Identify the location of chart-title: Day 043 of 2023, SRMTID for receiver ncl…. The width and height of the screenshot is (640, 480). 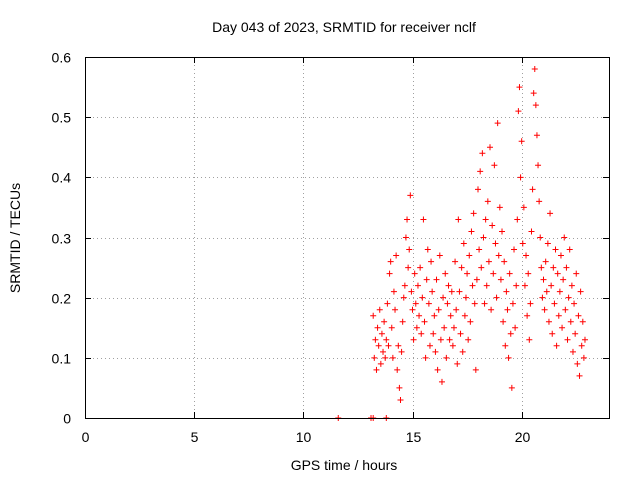
(344, 27).